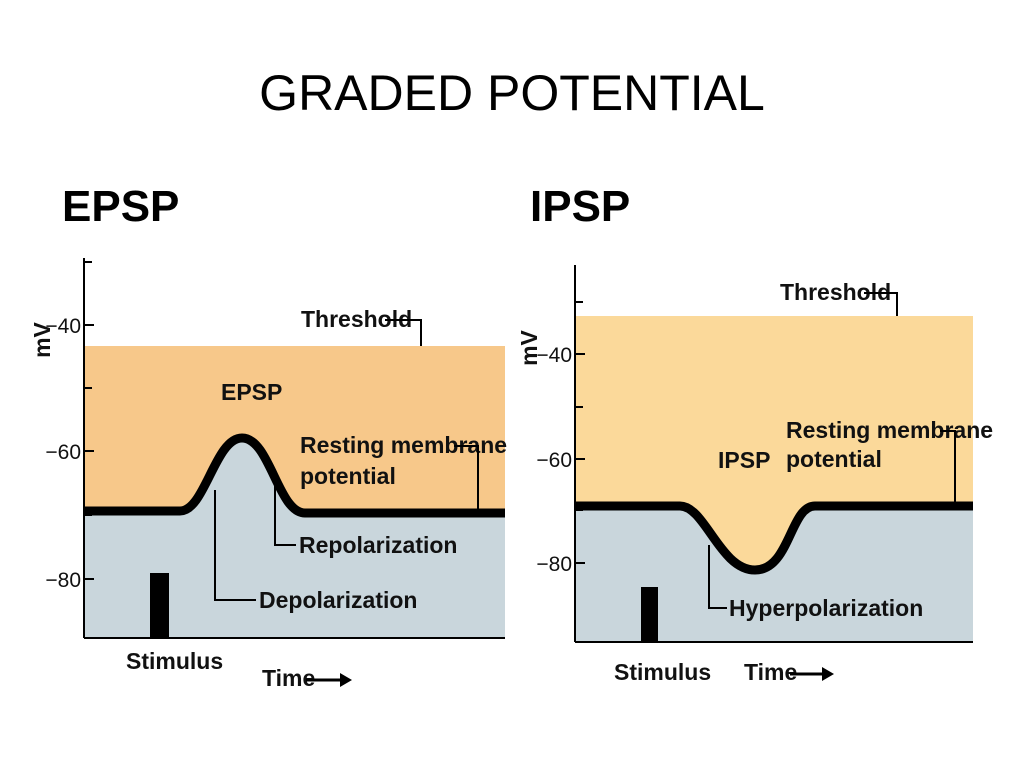 The image size is (1024, 768). I want to click on epsp-heading: EPSP, so click(121, 206).